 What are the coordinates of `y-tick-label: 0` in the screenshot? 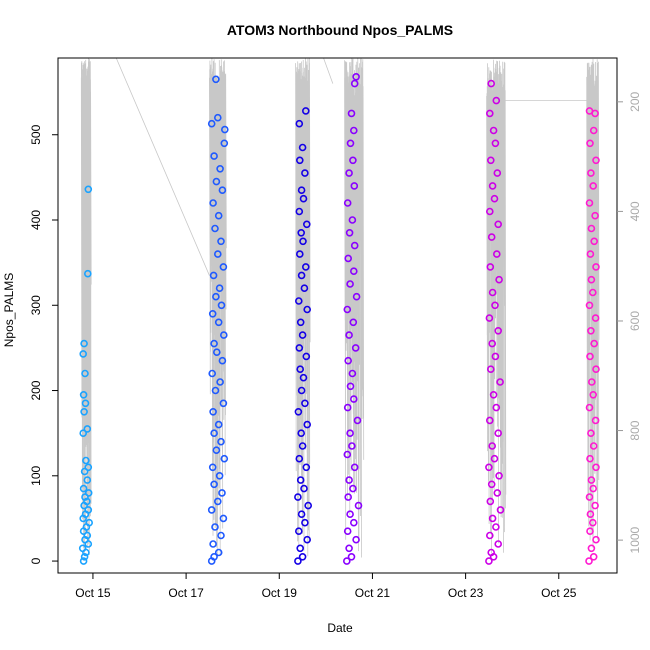 It's located at (36, 560).